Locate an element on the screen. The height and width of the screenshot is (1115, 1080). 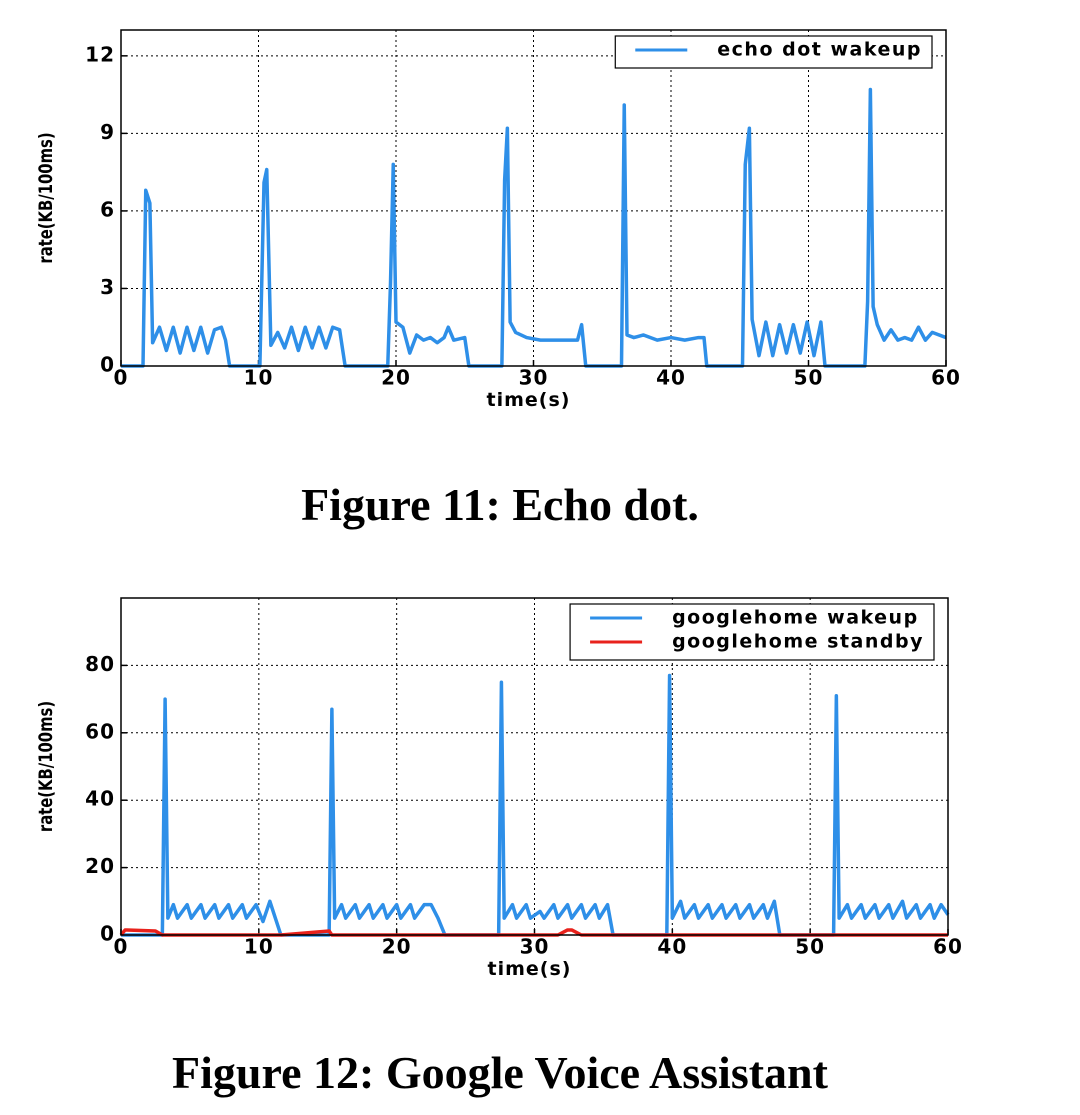
y-tick-label: 60 is located at coordinates (100, 731).